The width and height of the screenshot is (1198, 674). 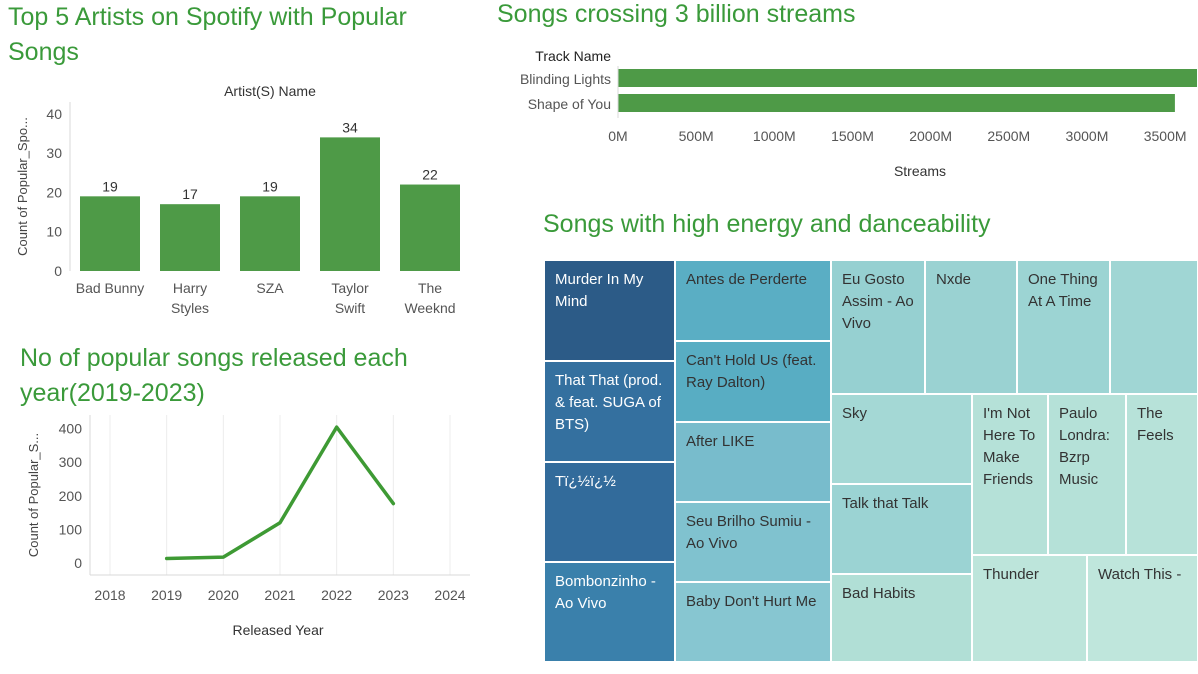 What do you see at coordinates (753, 300) in the screenshot?
I see `treemap-cell: Antes de Perderte` at bounding box center [753, 300].